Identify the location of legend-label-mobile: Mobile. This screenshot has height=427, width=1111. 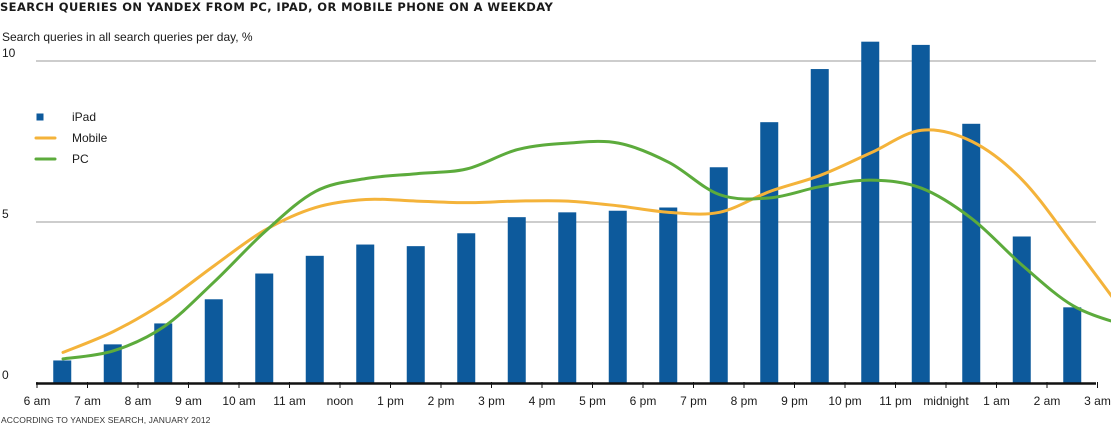
(90, 138).